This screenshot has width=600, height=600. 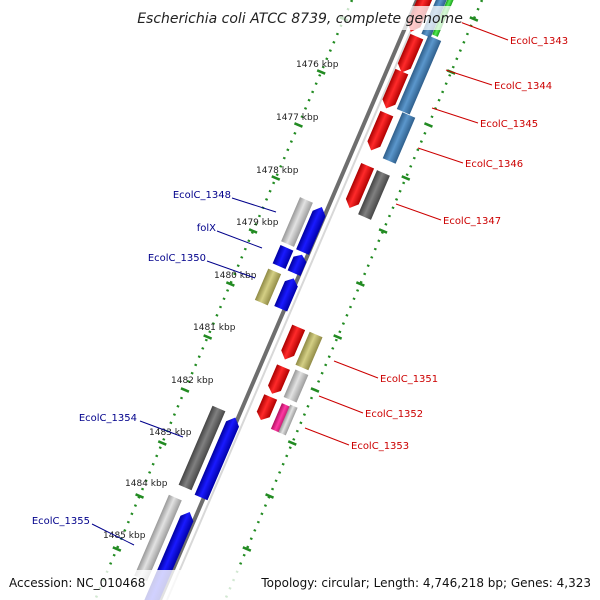 What do you see at coordinates (202, 195) in the screenshot?
I see `gene-label-ecolc-1348: EcolC_1348` at bounding box center [202, 195].